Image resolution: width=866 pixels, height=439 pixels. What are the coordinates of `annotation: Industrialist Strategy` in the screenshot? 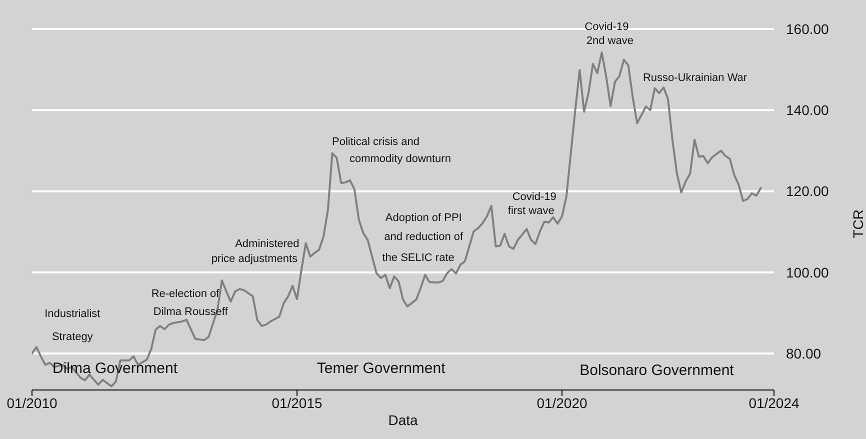 It's located at (72, 325).